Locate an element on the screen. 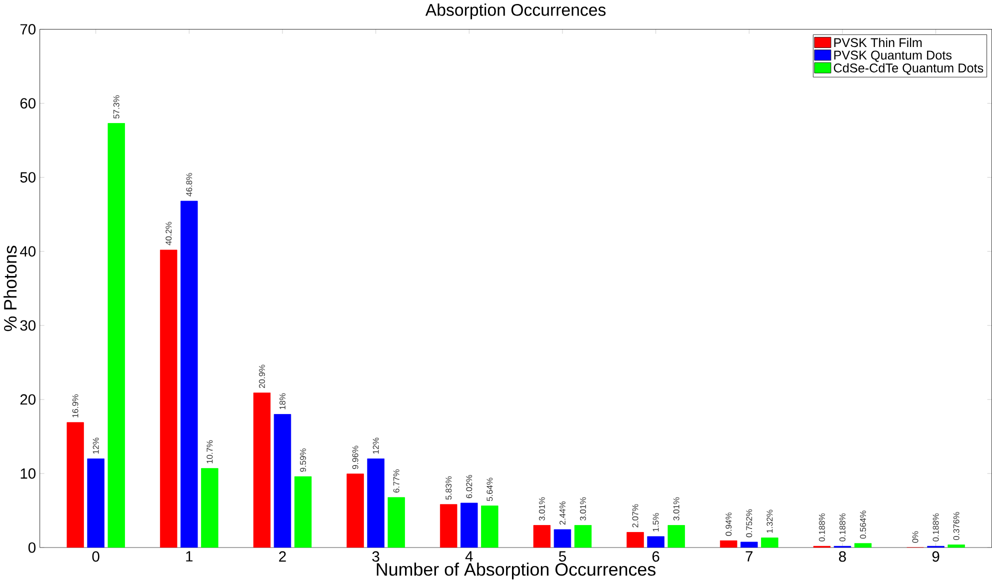 The height and width of the screenshot is (583, 992). x-tick-label: 4 is located at coordinates (469, 556).